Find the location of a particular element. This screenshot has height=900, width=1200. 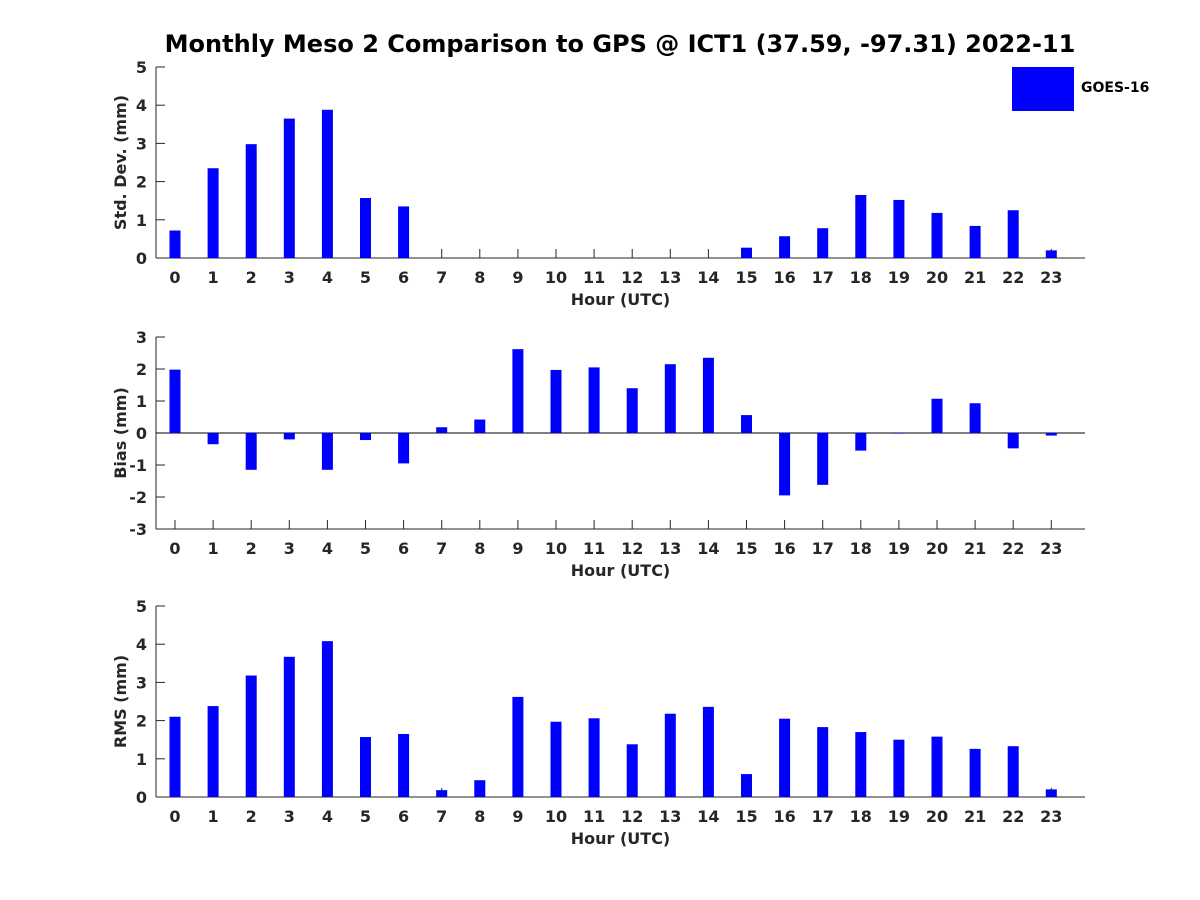

x-tick-label: 4 is located at coordinates (327, 548).